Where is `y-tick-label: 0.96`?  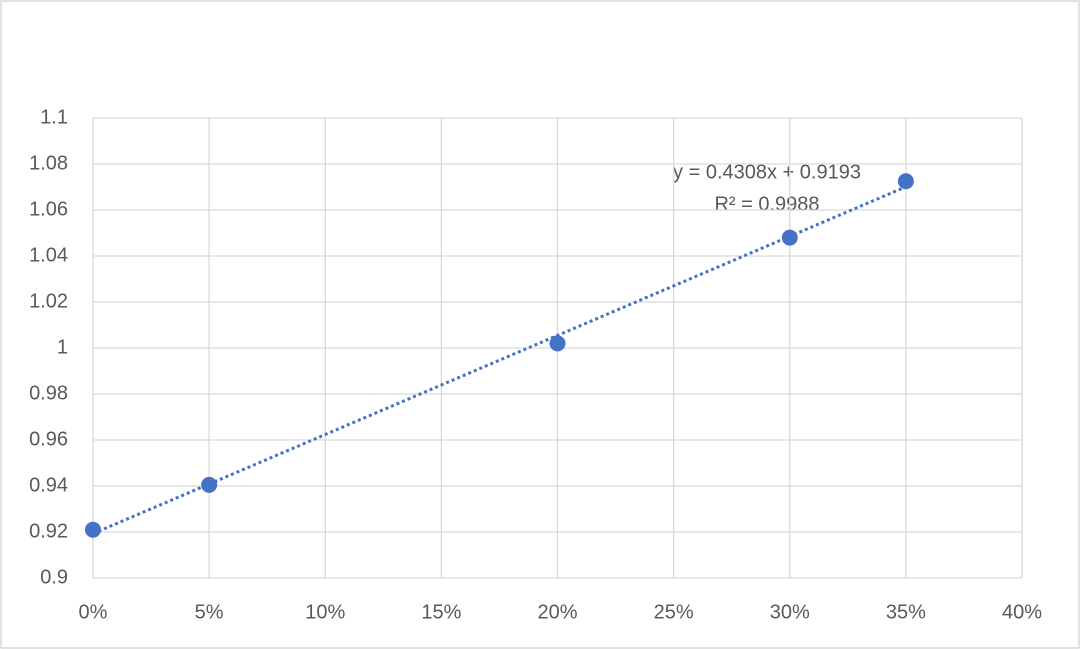 y-tick-label: 0.96 is located at coordinates (48, 439).